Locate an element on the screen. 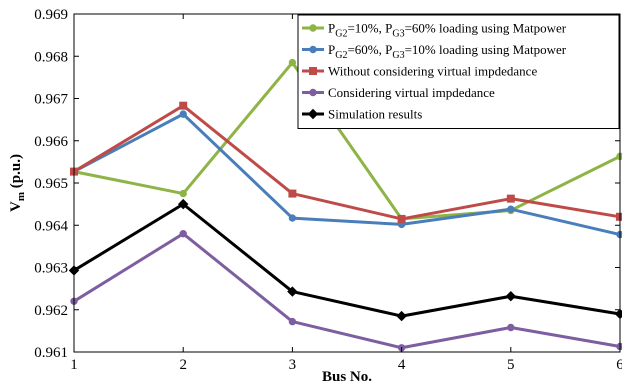  legend-label: Simulation results is located at coordinates (375, 114).